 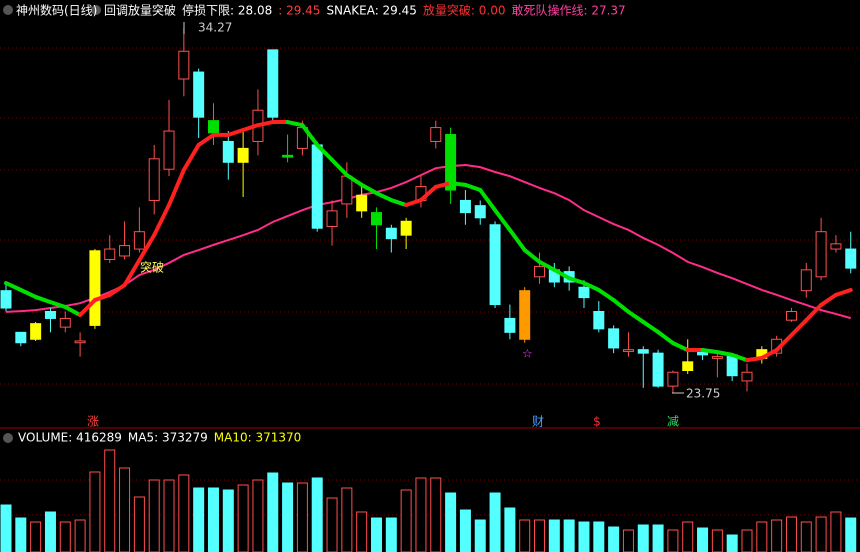 I want to click on chart-title: 神州数码(日线), so click(x=56, y=10).